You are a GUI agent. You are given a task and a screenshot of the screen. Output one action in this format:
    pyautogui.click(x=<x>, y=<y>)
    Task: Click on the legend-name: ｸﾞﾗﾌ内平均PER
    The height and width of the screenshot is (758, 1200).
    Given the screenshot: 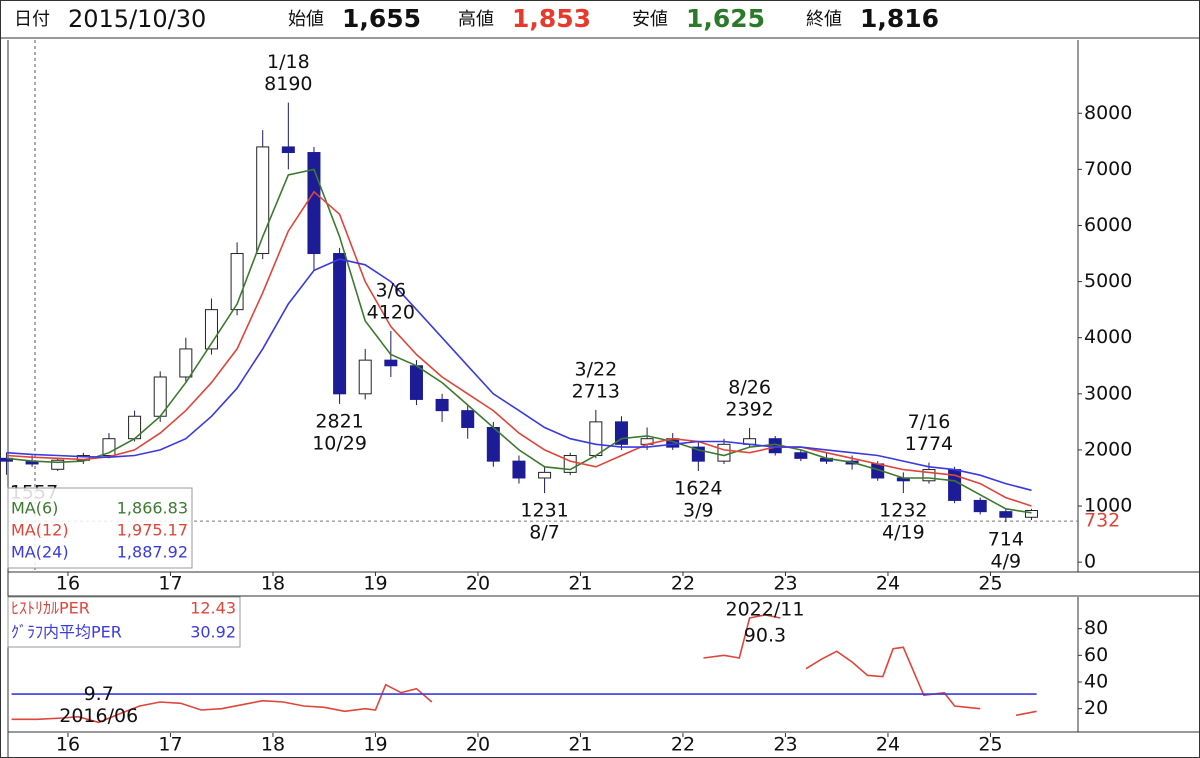 What is the action you would take?
    pyautogui.click(x=66, y=632)
    